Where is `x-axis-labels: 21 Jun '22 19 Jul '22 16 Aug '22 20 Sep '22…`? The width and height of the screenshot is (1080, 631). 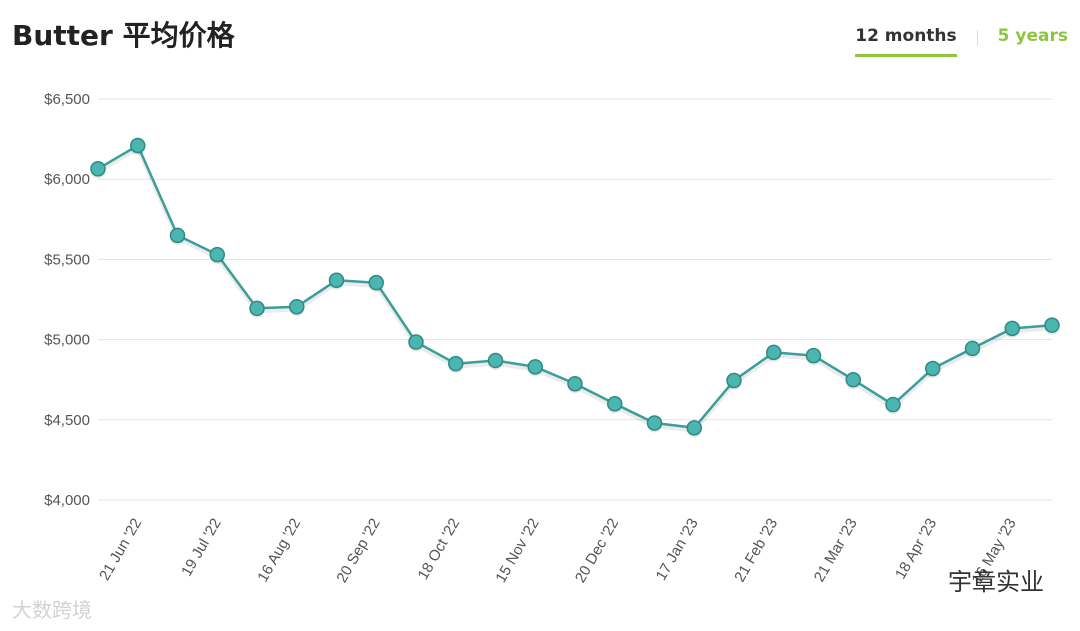
x-axis-labels: 21 Jun '22 19 Jul '22 16 Aug '22 20 Sep '22… is located at coordinates (558, 552).